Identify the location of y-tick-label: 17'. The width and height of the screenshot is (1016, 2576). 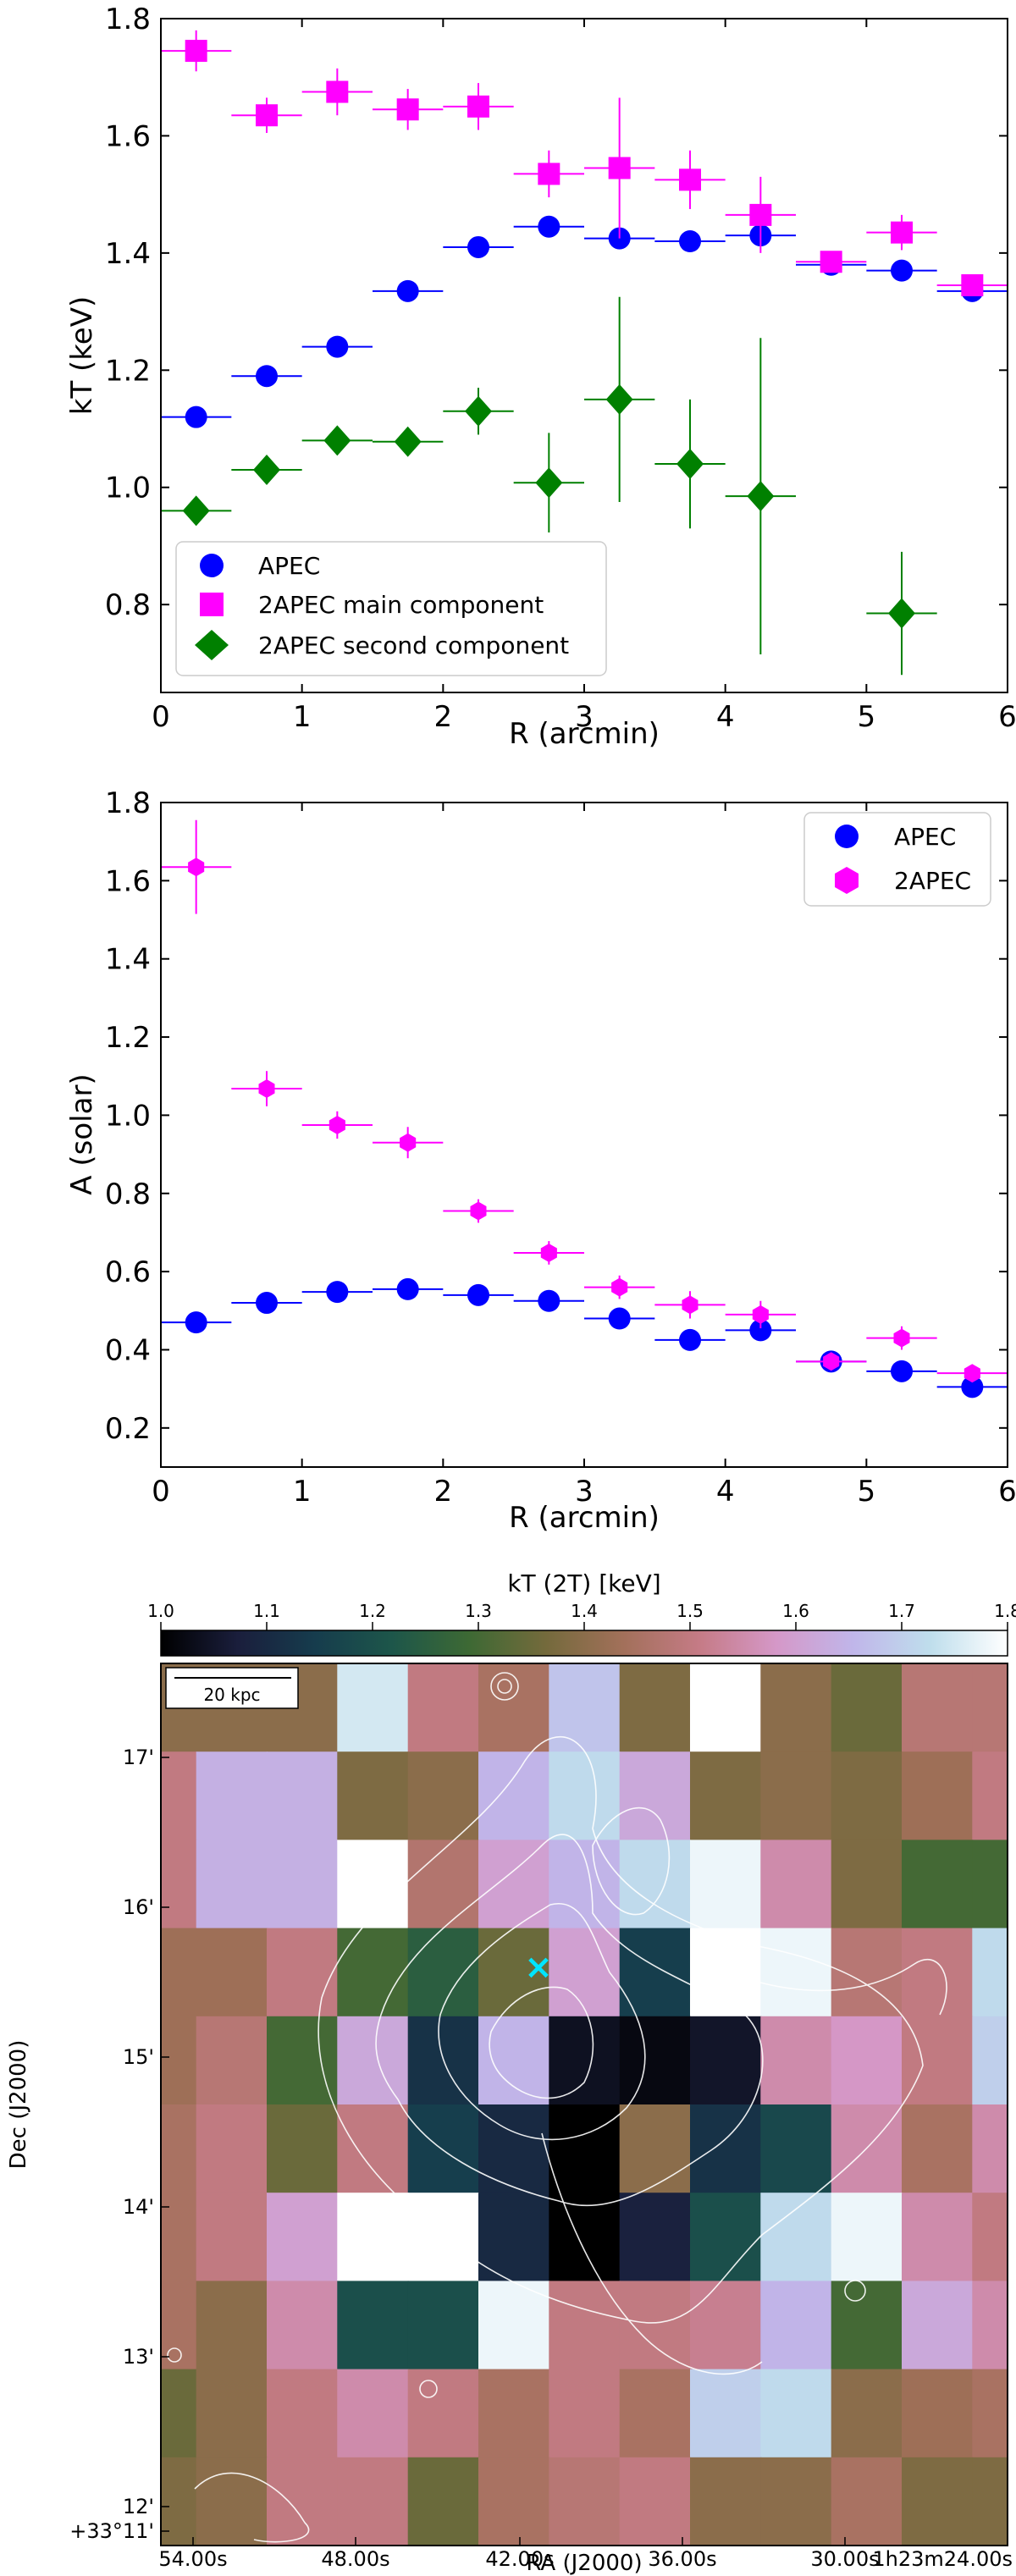
(138, 1758).